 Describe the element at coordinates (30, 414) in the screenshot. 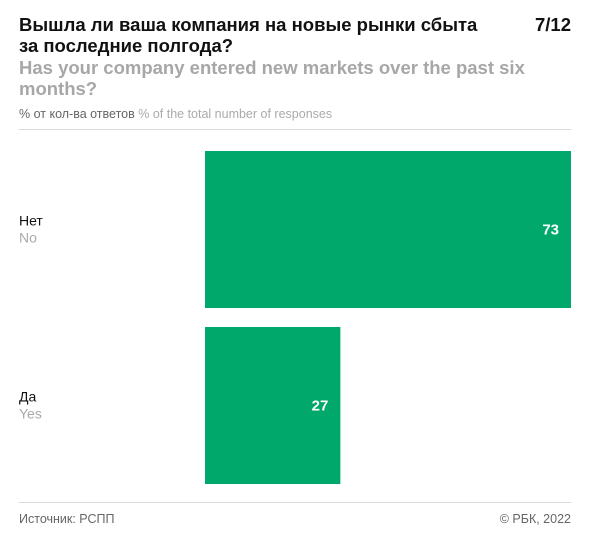

I see `category-label-en: Yes` at that location.